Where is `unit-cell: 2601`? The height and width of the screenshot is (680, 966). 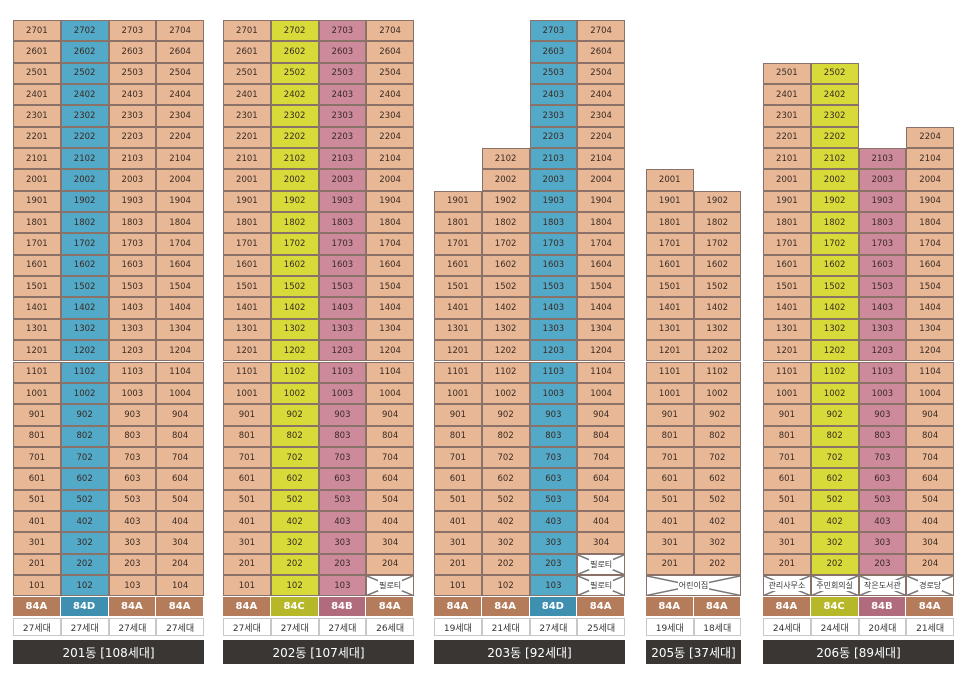
unit-cell: 2601 is located at coordinates (247, 52).